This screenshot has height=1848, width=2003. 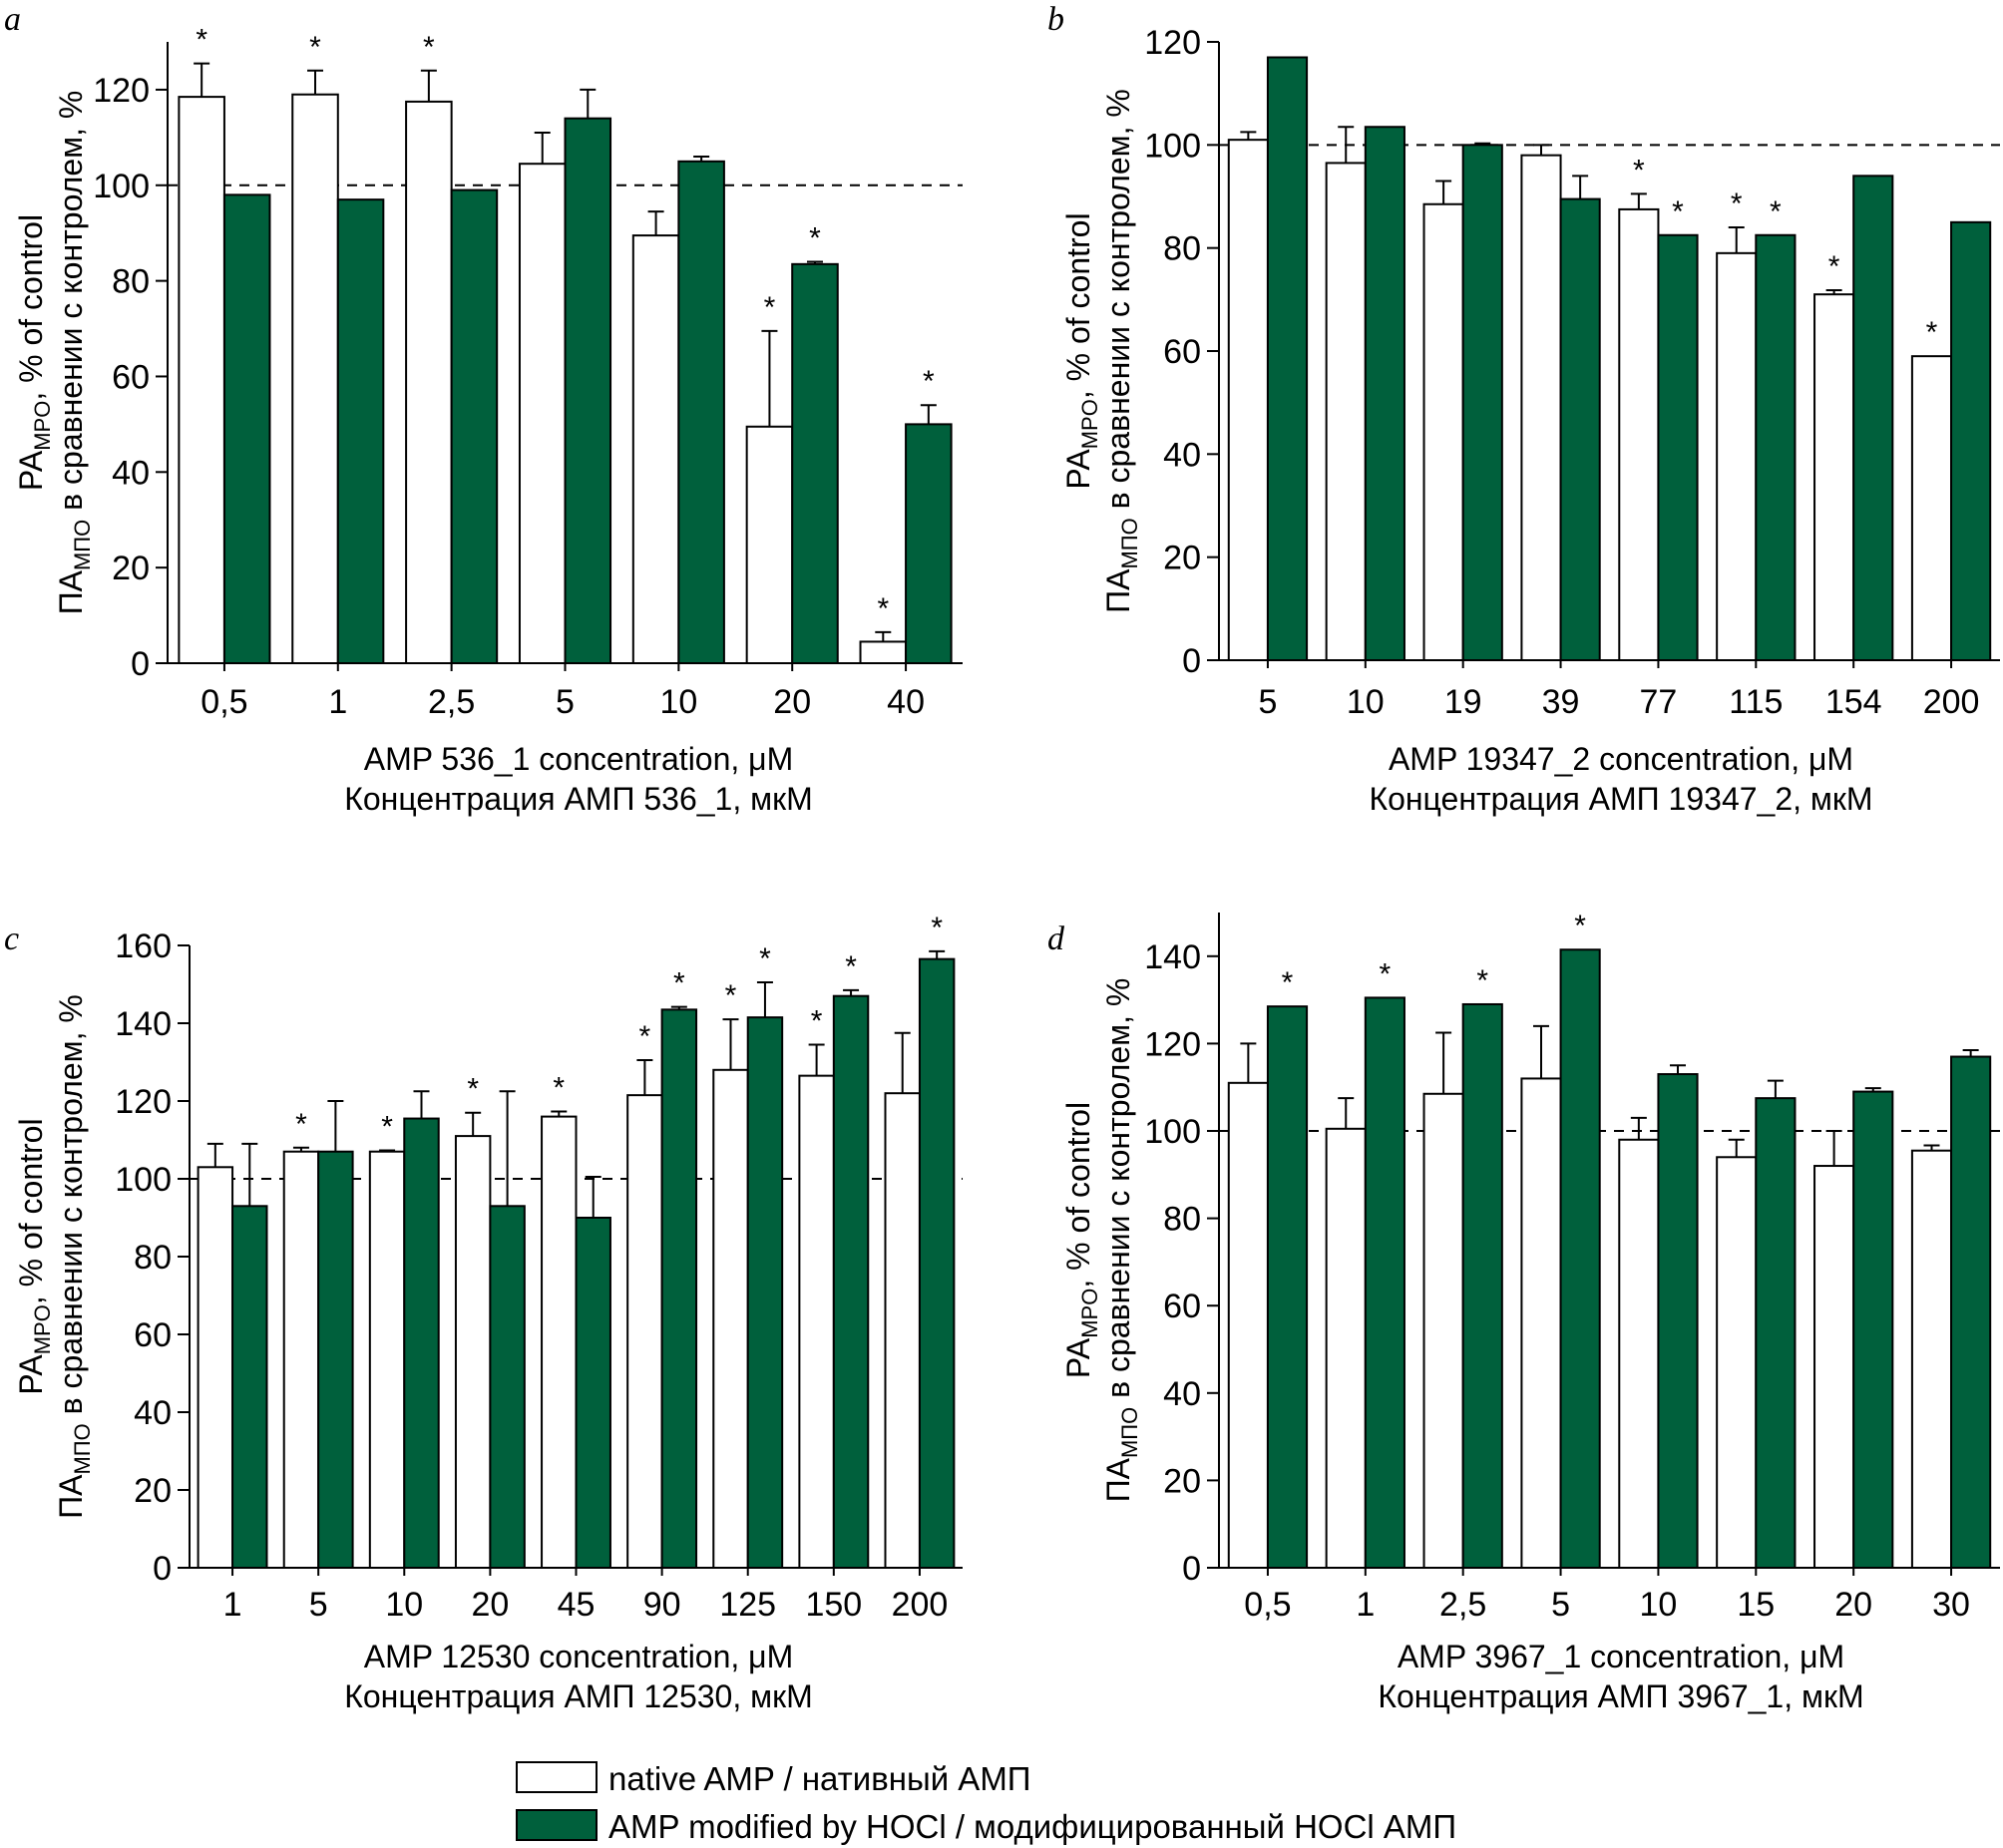 I want to click on x-tick-label: 150, so click(x=833, y=1605).